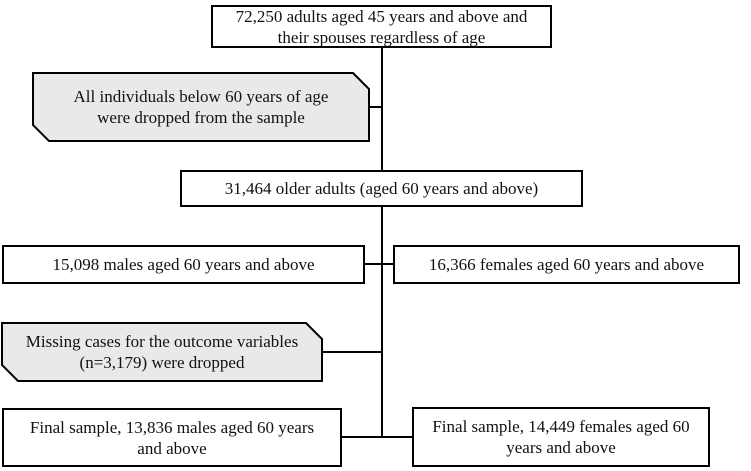 The height and width of the screenshot is (471, 751). I want to click on connector-females, so click(387, 264).